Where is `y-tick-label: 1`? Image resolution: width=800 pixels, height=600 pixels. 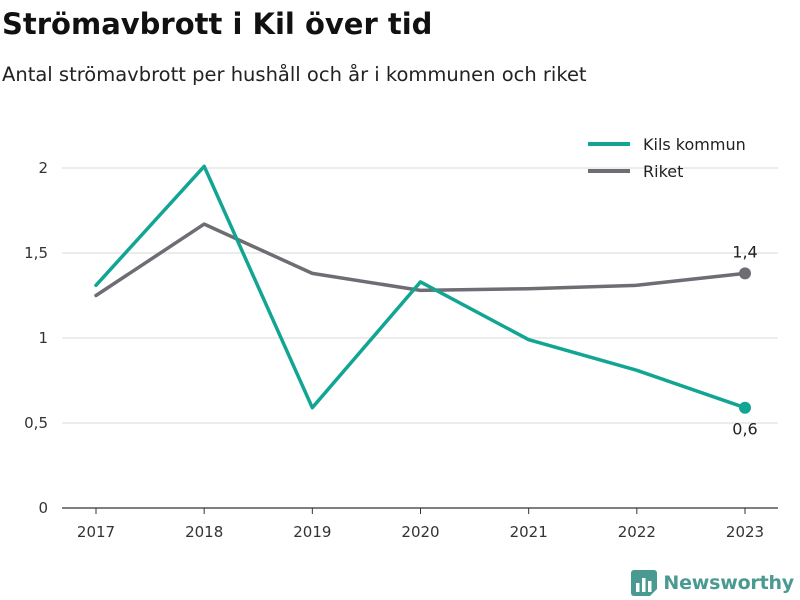
y-tick-label: 1 is located at coordinates (43, 338).